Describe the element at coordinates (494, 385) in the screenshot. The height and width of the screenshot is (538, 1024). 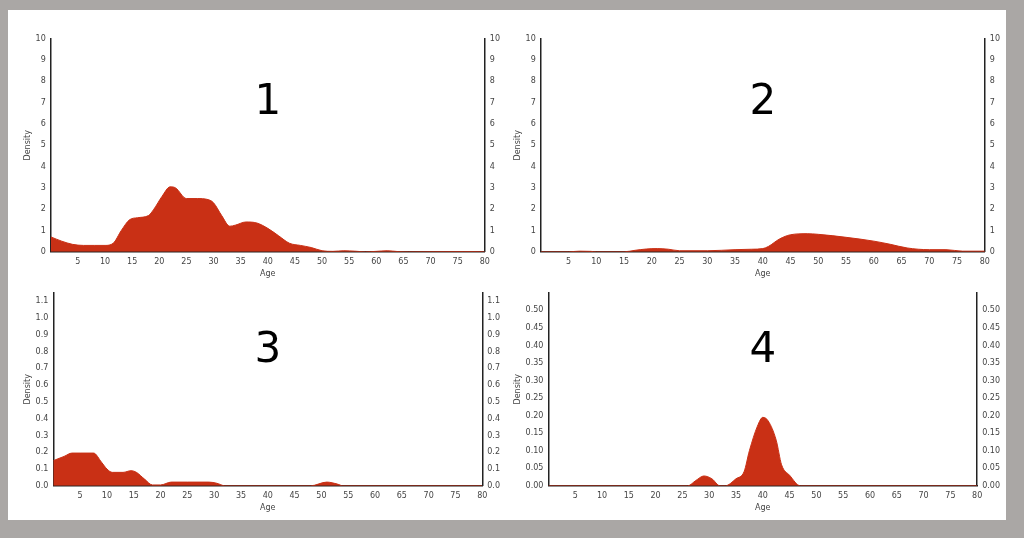
I see `y2-tick-label: 0.6` at that location.